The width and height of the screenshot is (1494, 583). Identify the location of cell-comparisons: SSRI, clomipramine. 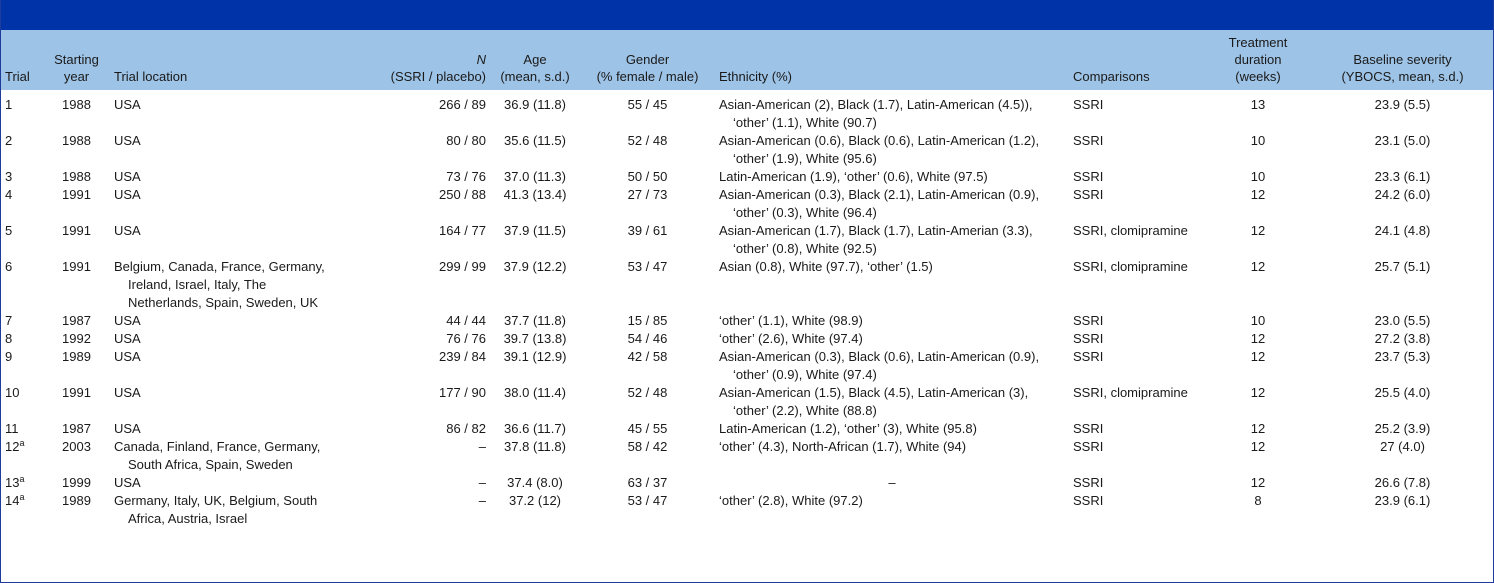
(1136, 402).